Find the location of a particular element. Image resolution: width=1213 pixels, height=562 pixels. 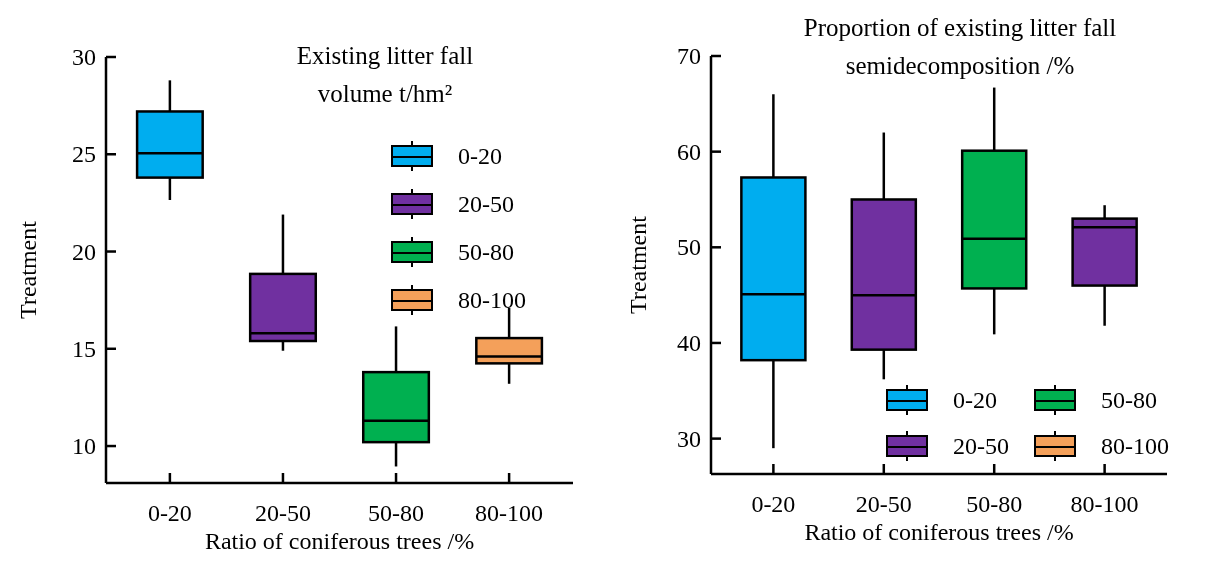

y-tick-label: 50 is located at coordinates (689, 247).